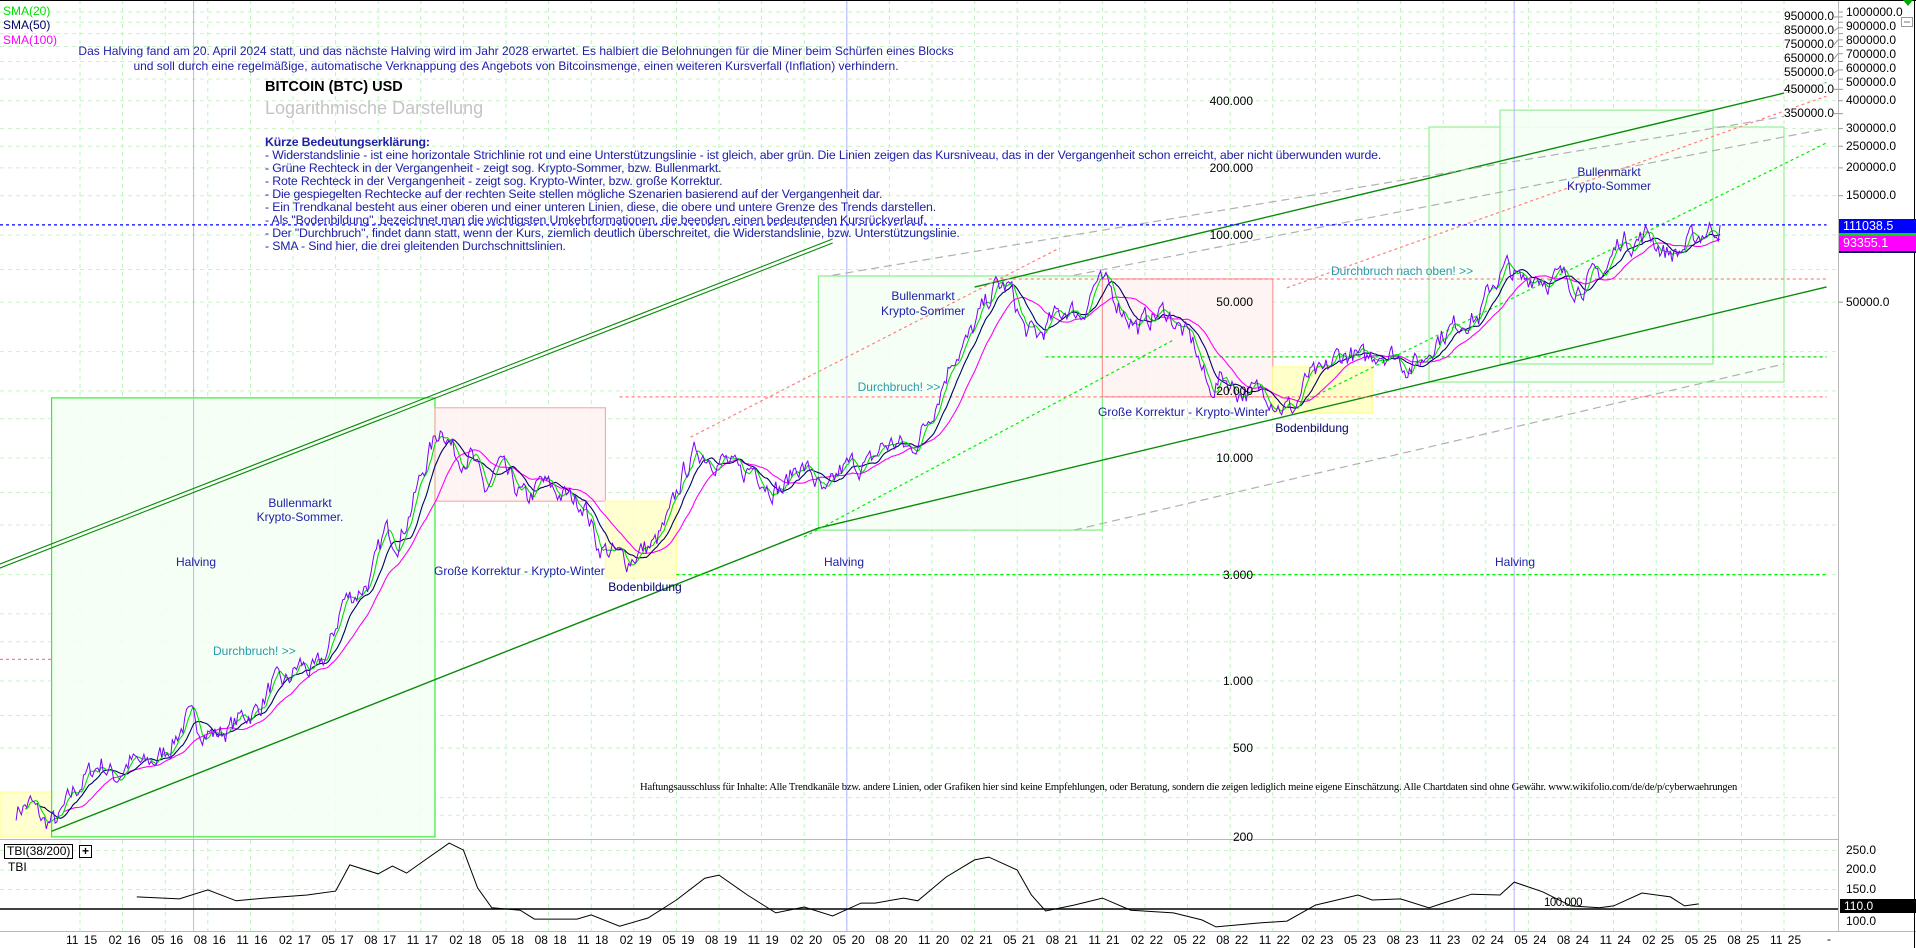 Image resolution: width=1916 pixels, height=948 pixels. I want to click on x-axis-tick-label: 05 24, so click(1530, 940).